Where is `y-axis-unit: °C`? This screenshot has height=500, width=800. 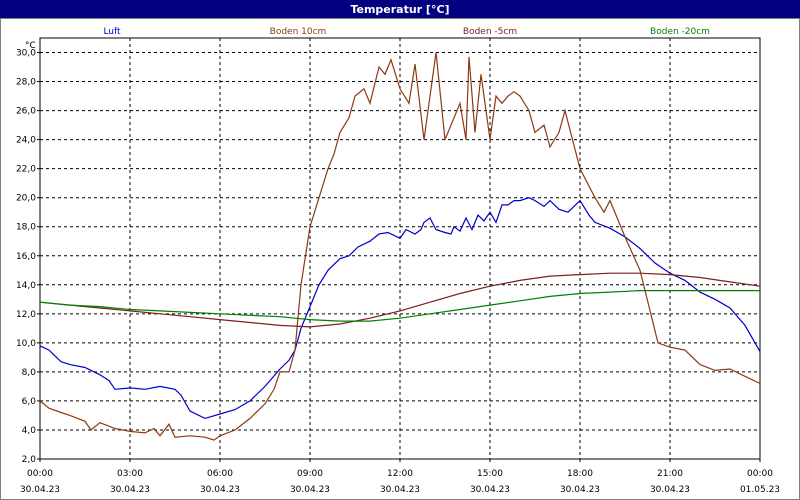
y-axis-unit: °C is located at coordinates (30, 46).